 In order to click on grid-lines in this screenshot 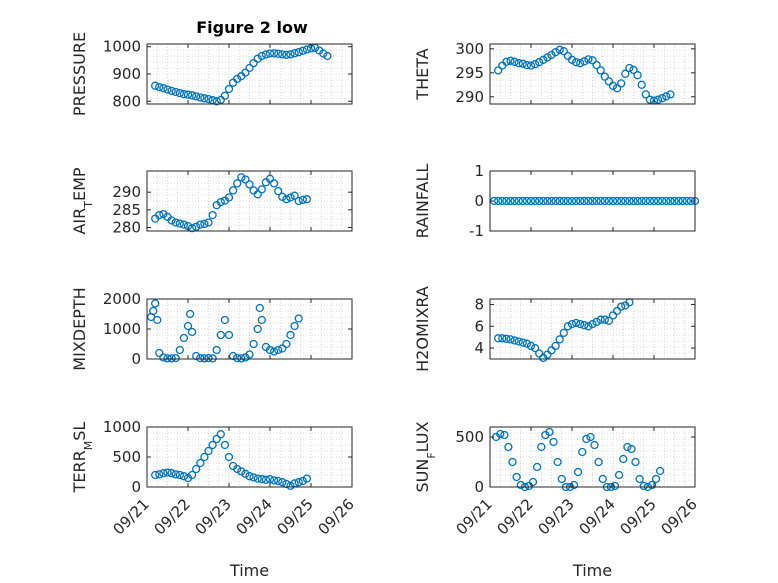, I will do `click(592, 329)`.